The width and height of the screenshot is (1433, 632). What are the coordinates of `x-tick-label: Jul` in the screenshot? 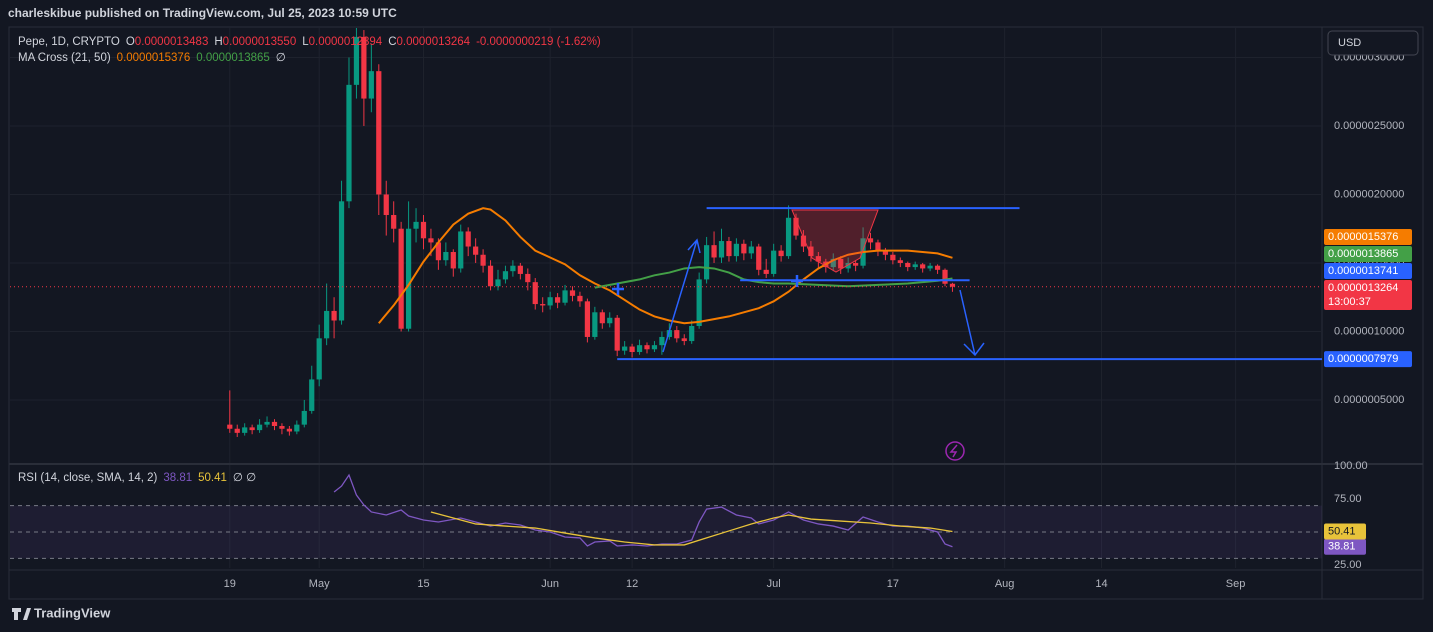 It's located at (774, 584).